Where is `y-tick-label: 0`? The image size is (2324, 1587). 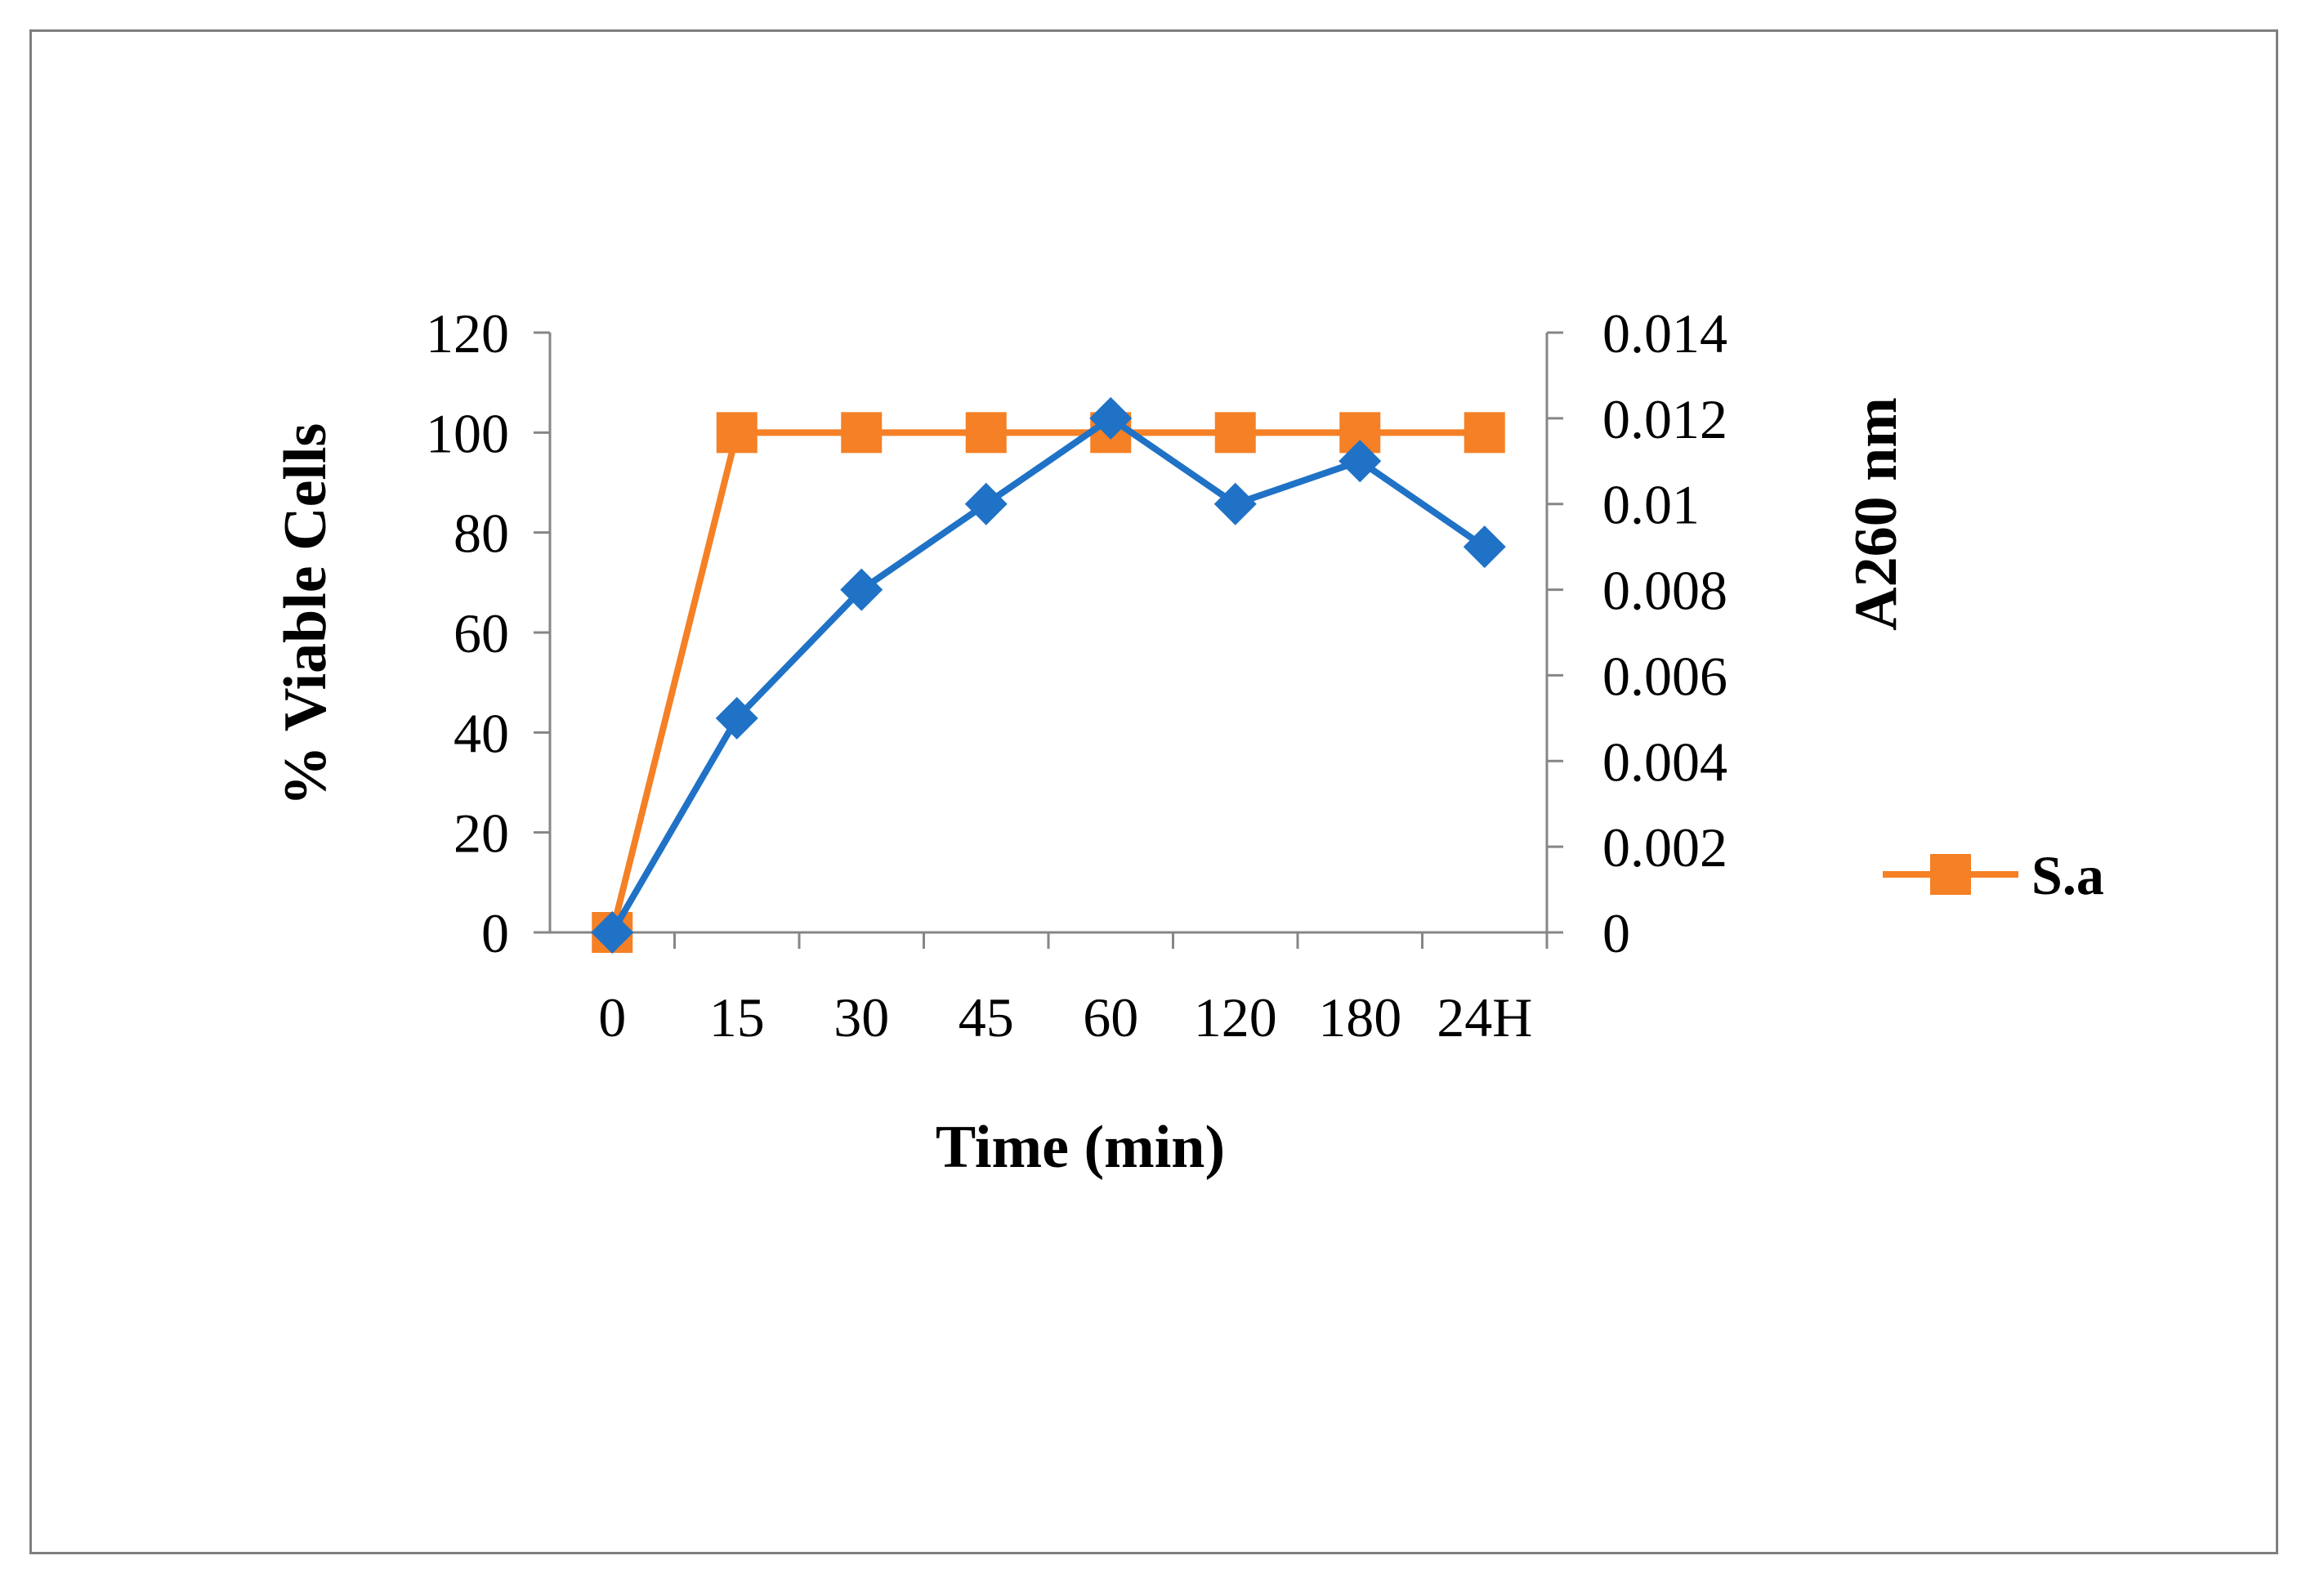 y-tick-label: 0 is located at coordinates (495, 933).